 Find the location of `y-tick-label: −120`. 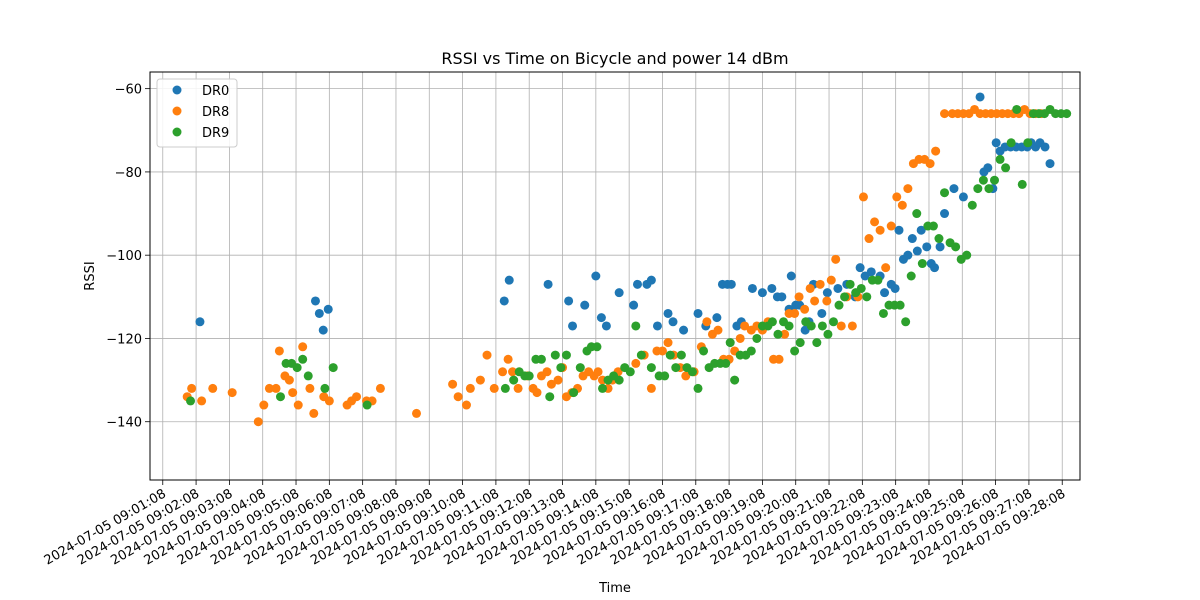

y-tick-label: −120 is located at coordinates (124, 339).